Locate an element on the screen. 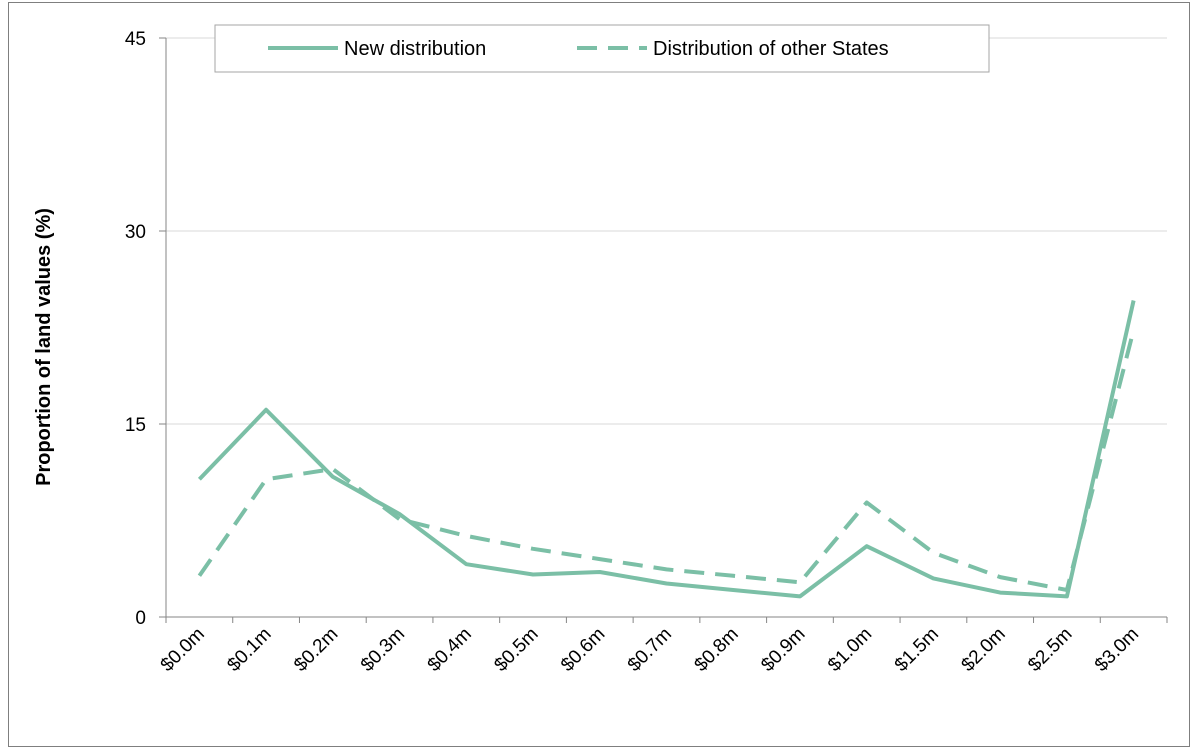 The width and height of the screenshot is (1191, 749). y-axis-label: Proportion of land values (%) is located at coordinates (44, 347).